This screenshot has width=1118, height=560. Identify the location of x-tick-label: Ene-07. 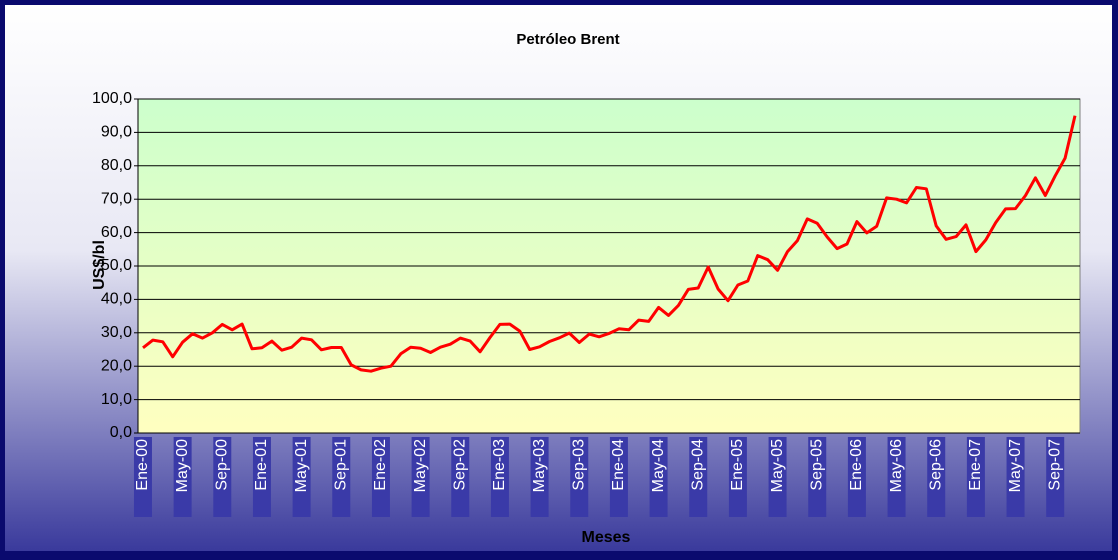
(975, 465).